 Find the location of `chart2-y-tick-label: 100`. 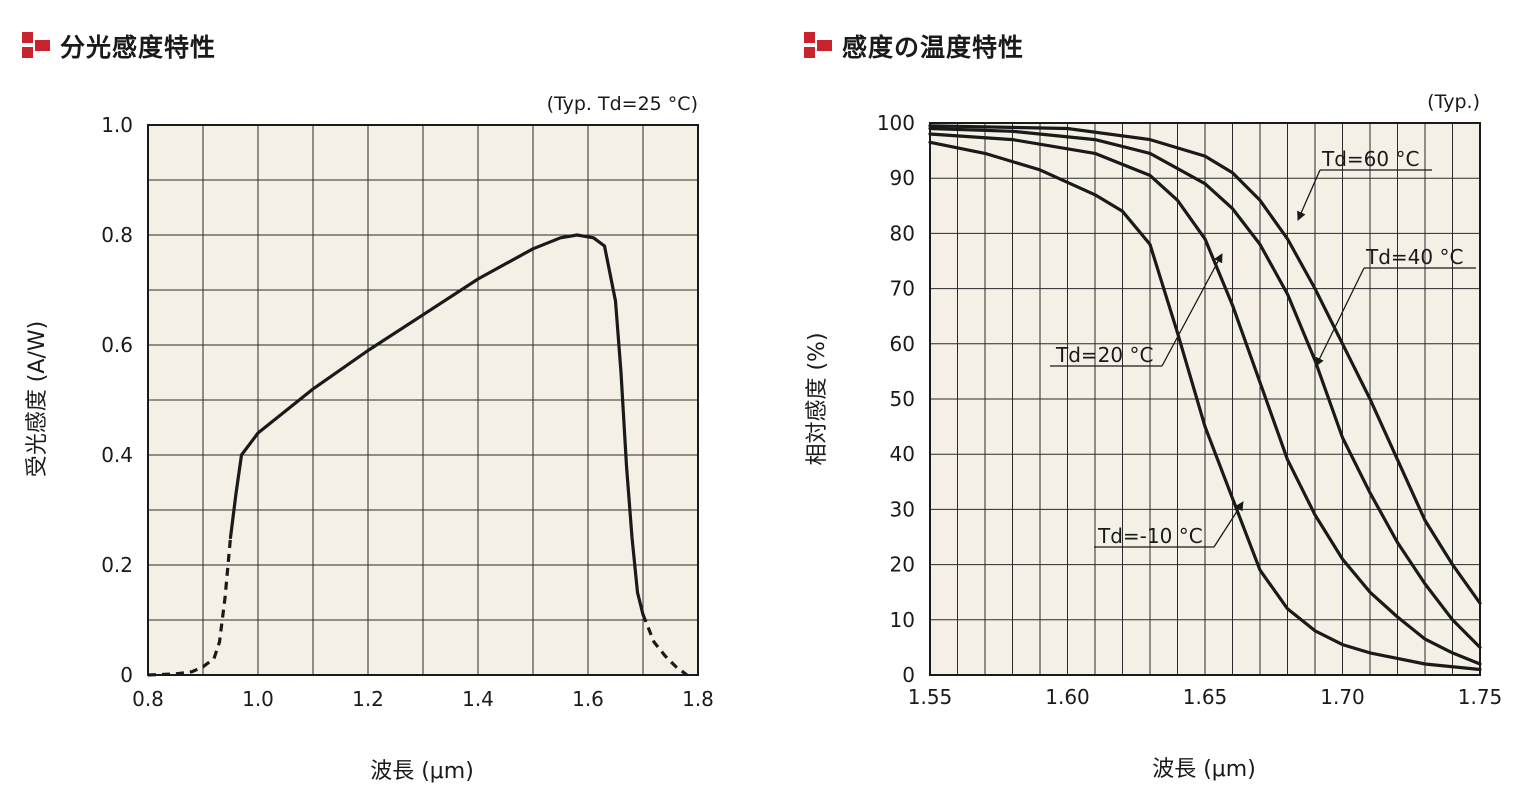

chart2-y-tick-label: 100 is located at coordinates (896, 123).